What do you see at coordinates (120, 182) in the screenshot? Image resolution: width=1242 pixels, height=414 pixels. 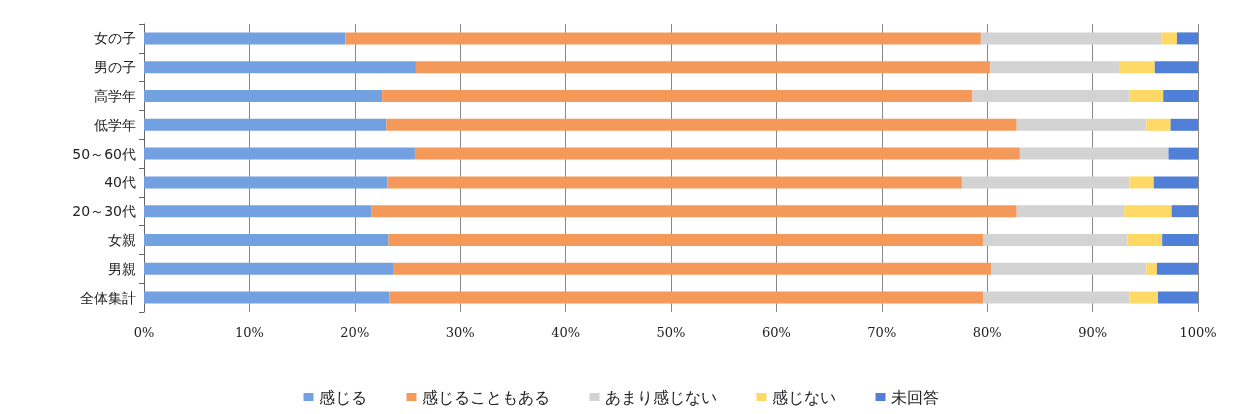 I see `y-tick-label: 40代` at bounding box center [120, 182].